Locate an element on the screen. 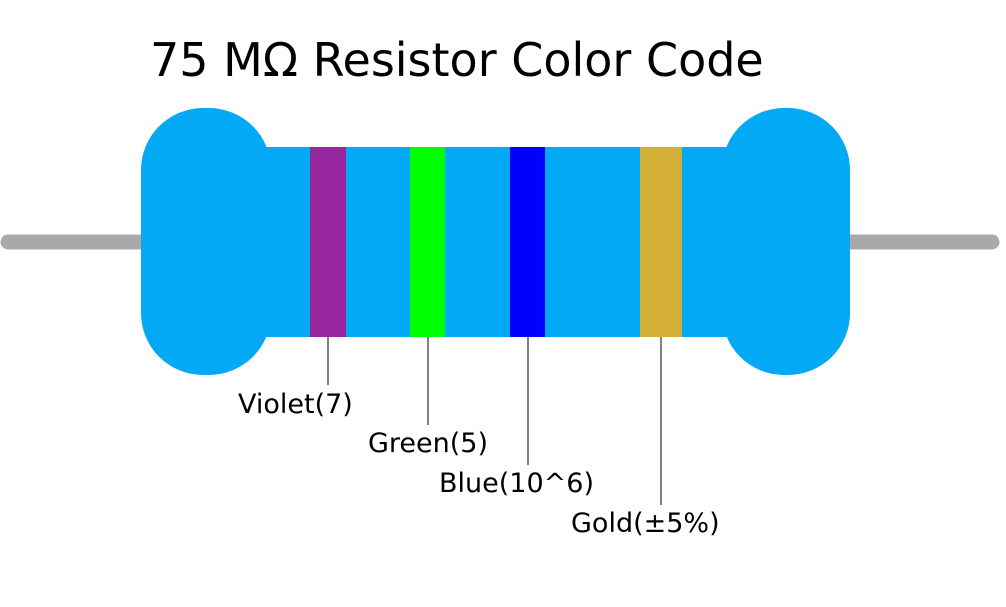 Image resolution: width=1006 pixels, height=607 pixels. diagram-title: 75 MΩ Resistor Color Code is located at coordinates (457, 60).